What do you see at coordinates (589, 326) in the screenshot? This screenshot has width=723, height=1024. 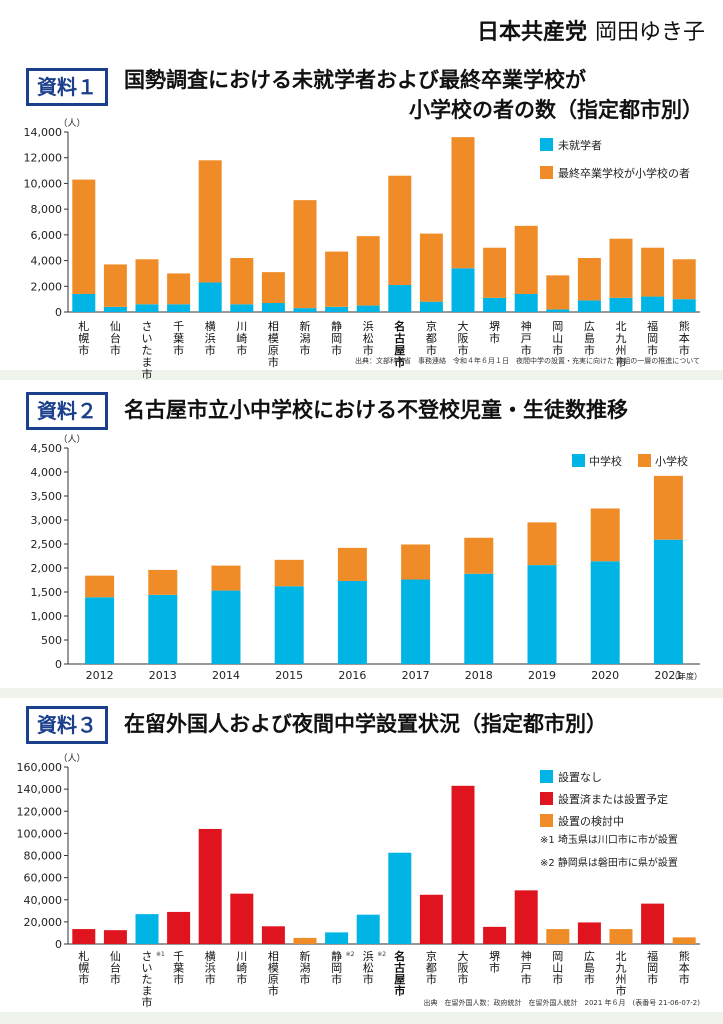 I see `chart-1-category-label-char: 広` at bounding box center [589, 326].